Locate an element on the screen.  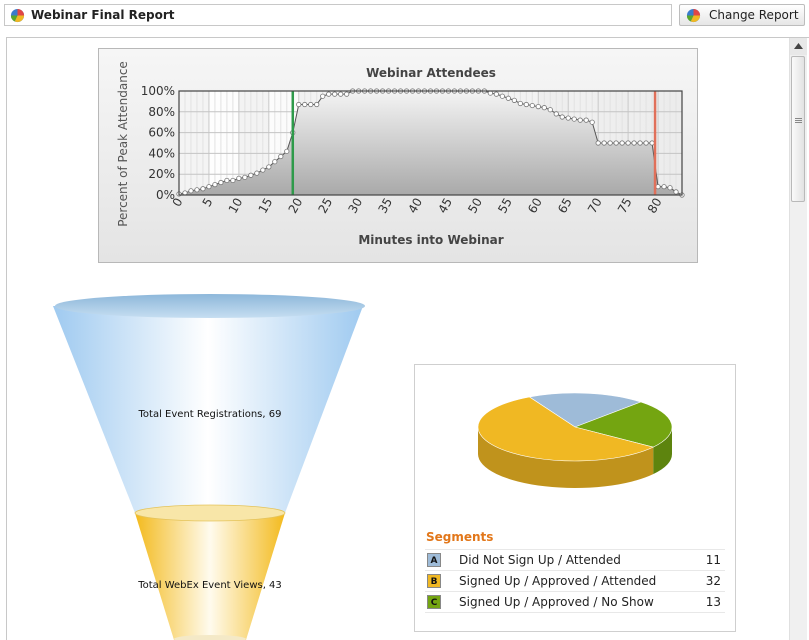
line-chart-x-label: Minutes into Webinar is located at coordinates (430, 240).